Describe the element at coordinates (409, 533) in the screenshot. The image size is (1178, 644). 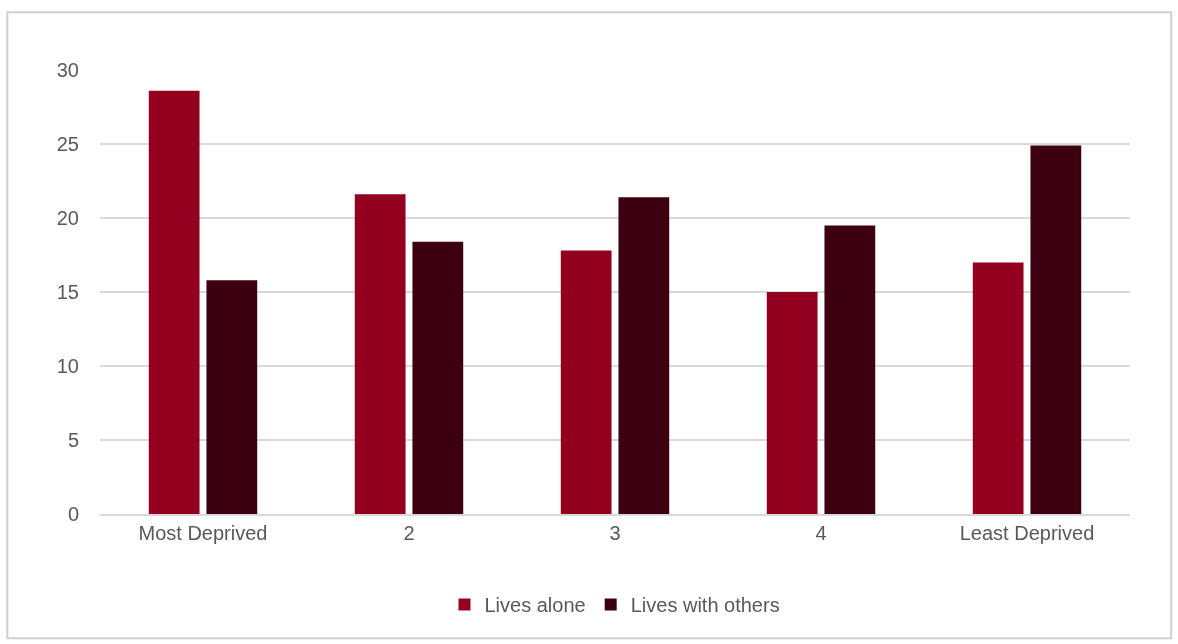
I see `x-tick-label: 2` at that location.